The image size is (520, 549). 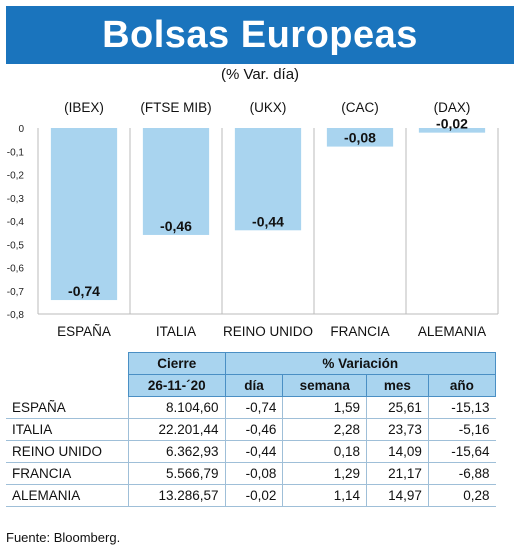 I want to click on category-label: REINO UNIDO, so click(x=268, y=331).